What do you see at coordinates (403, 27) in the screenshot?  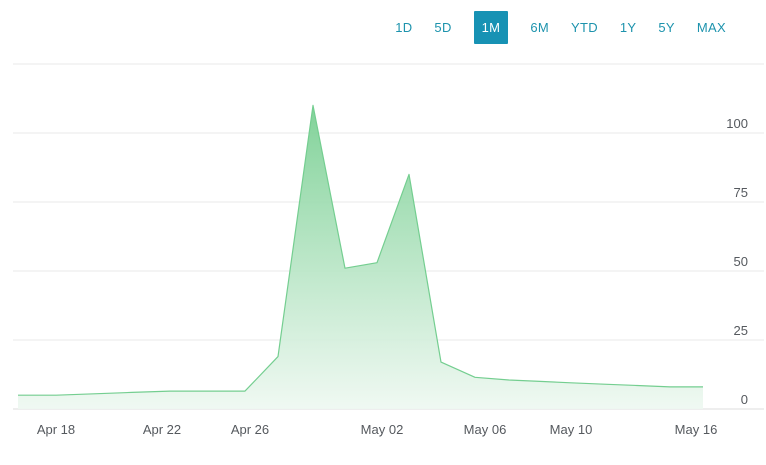 I see `range-button-1d: 1D` at bounding box center [403, 27].